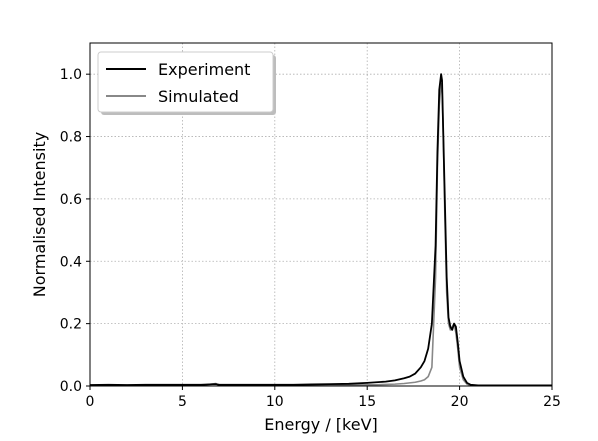 This screenshot has height=441, width=598. I want to click on legend-label-experiment: Experiment, so click(204, 69).